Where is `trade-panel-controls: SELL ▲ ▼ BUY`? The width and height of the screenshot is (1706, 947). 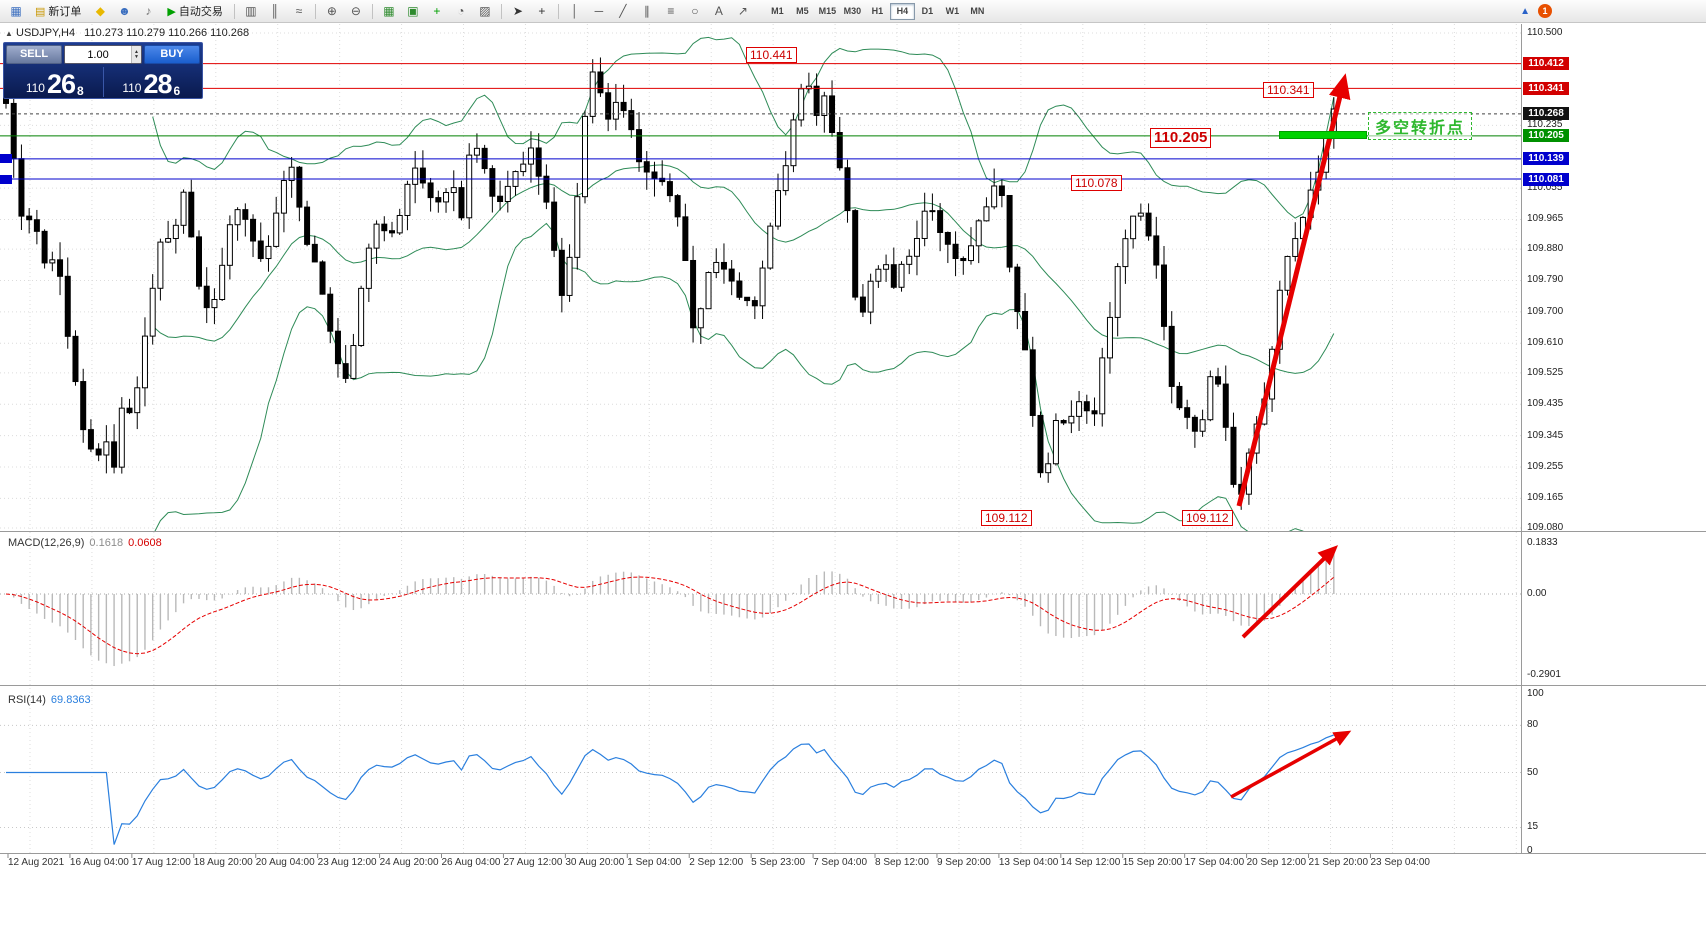 trade-panel-controls: SELL ▲ ▼ BUY is located at coordinates (103, 54).